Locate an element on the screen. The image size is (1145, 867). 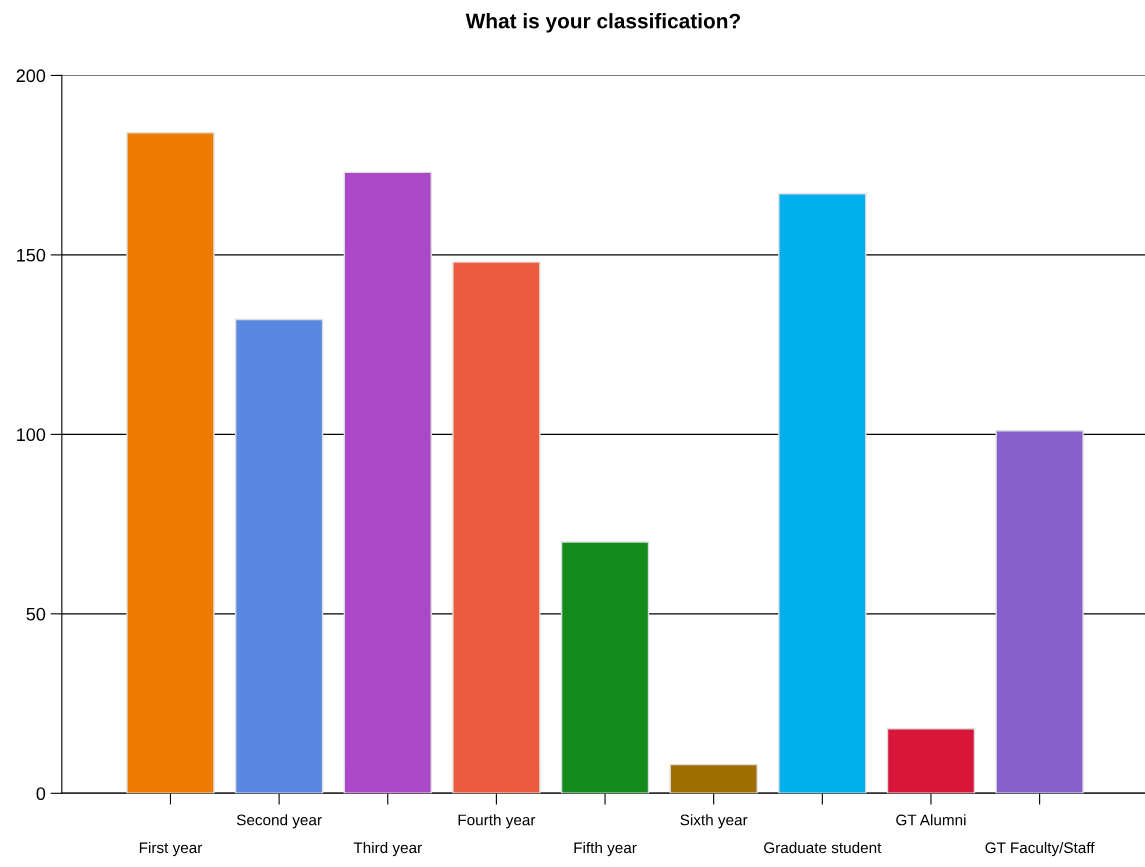
chart-title: What is your classification? is located at coordinates (602, 23).